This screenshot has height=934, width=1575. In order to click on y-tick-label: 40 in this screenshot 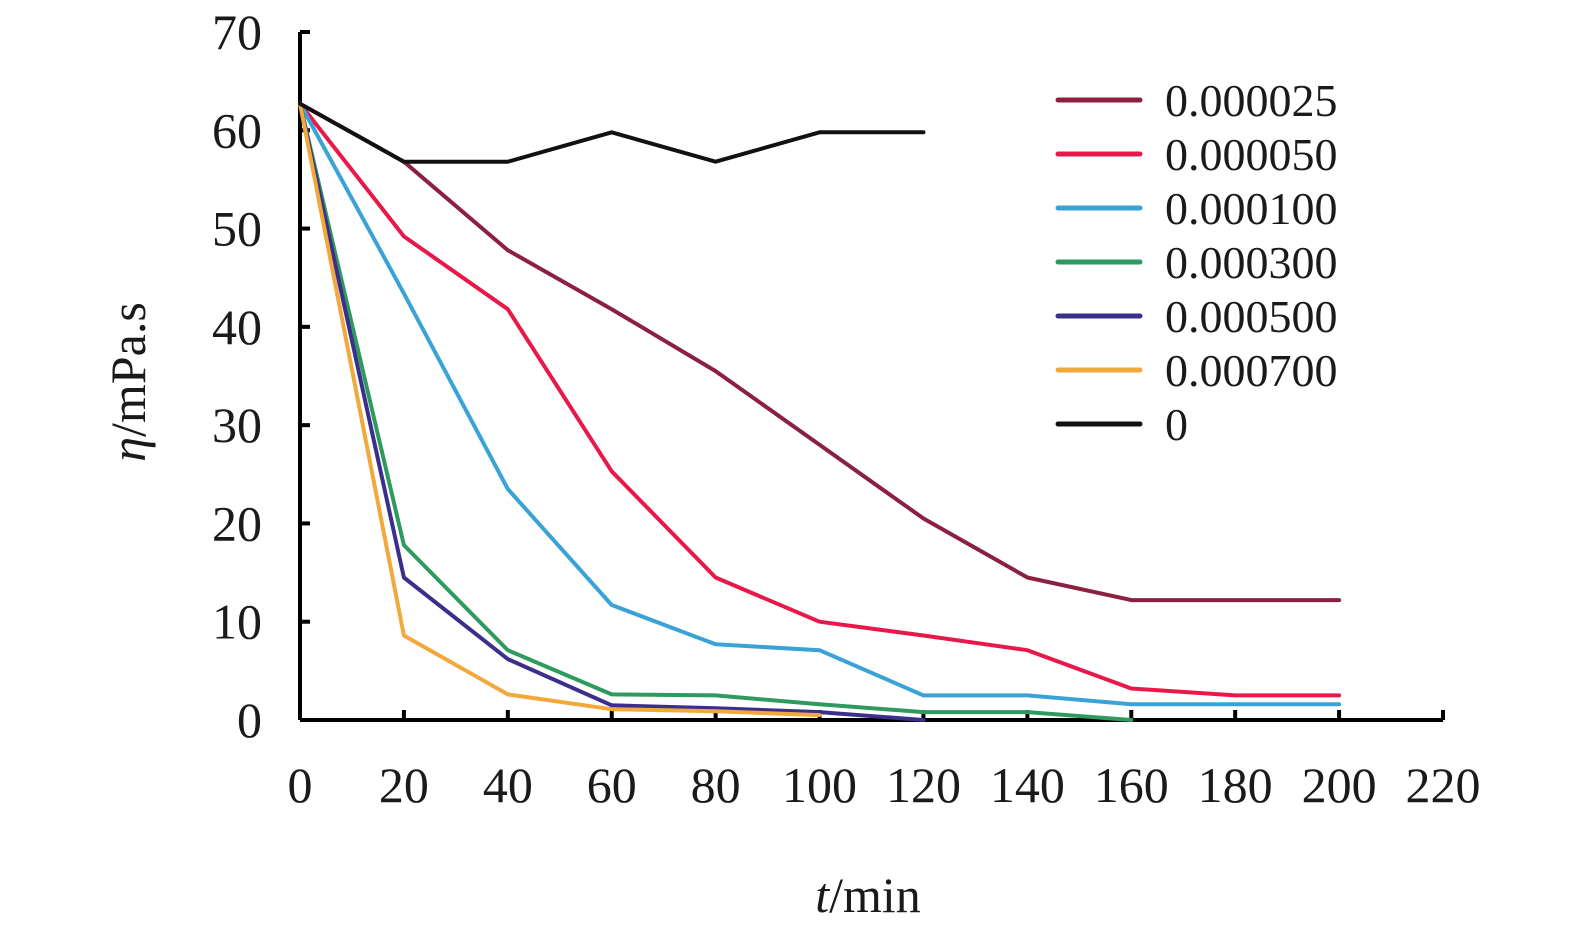, I will do `click(237, 327)`.